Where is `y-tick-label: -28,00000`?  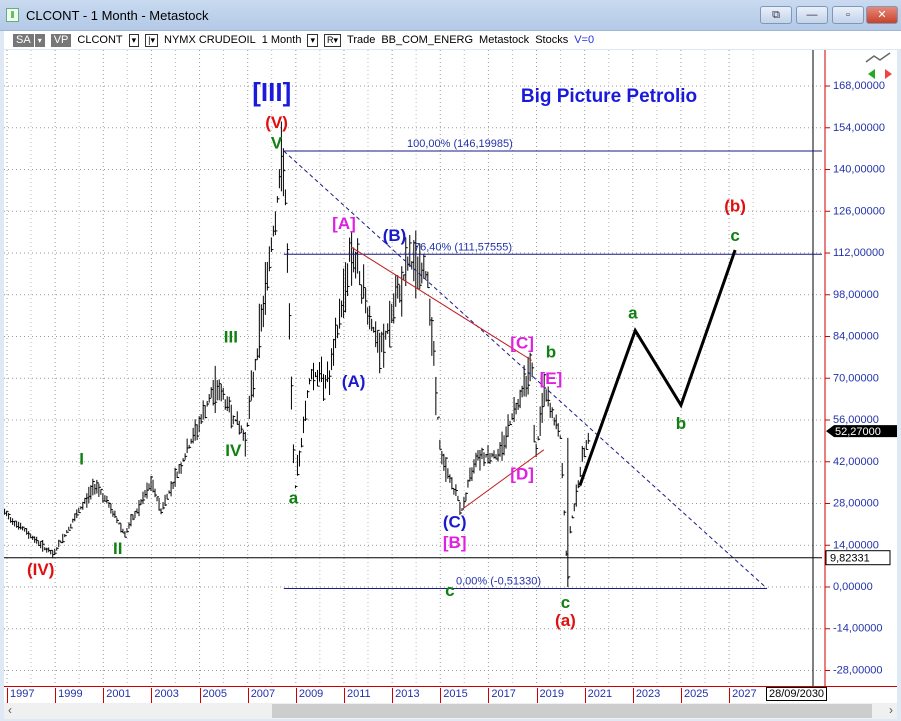
y-tick-label: -28,00000 is located at coordinates (858, 670).